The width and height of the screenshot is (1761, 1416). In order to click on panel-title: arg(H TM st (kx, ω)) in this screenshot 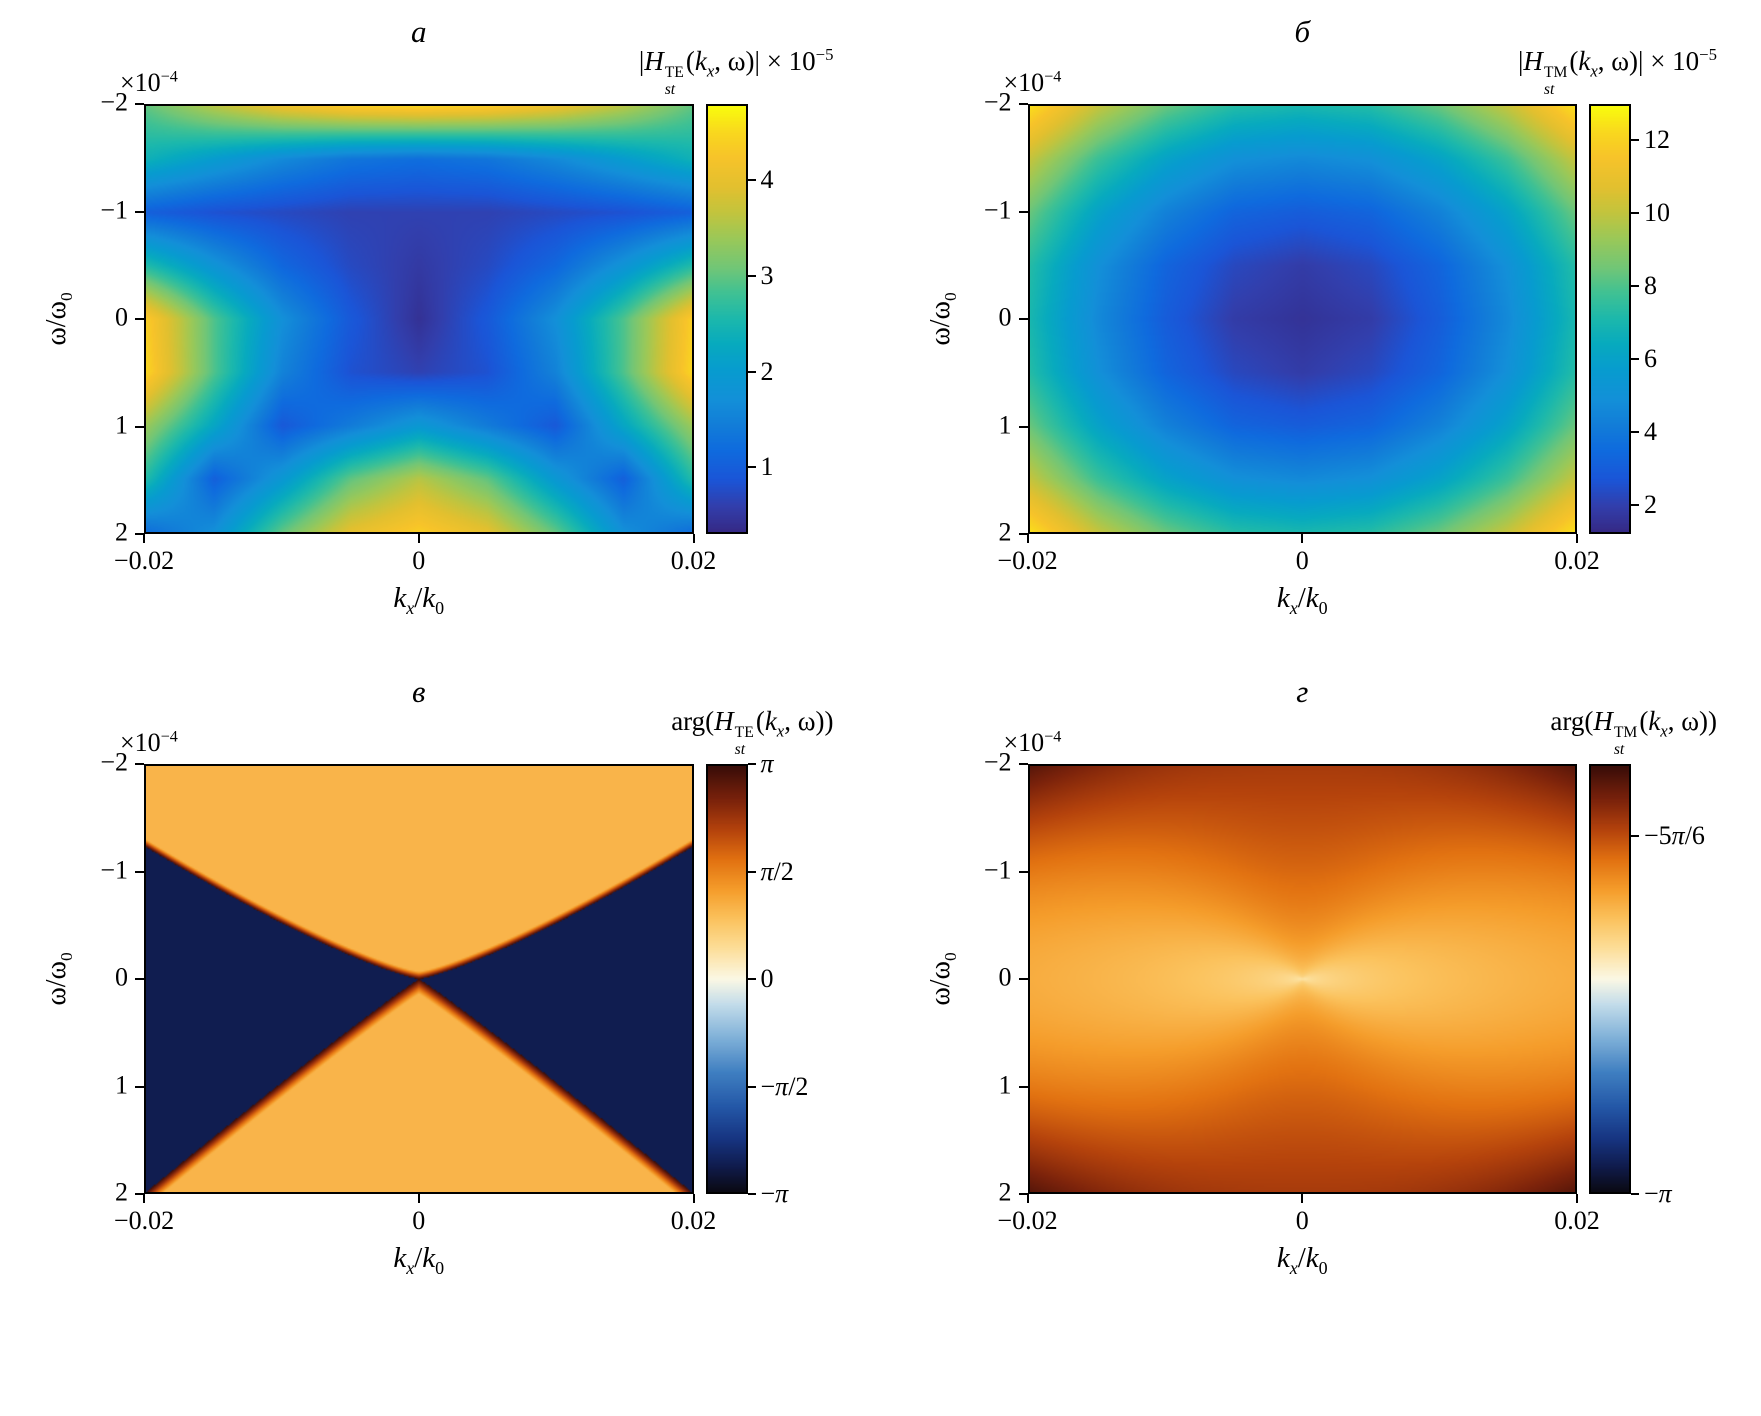, I will do `click(1633, 732)`.